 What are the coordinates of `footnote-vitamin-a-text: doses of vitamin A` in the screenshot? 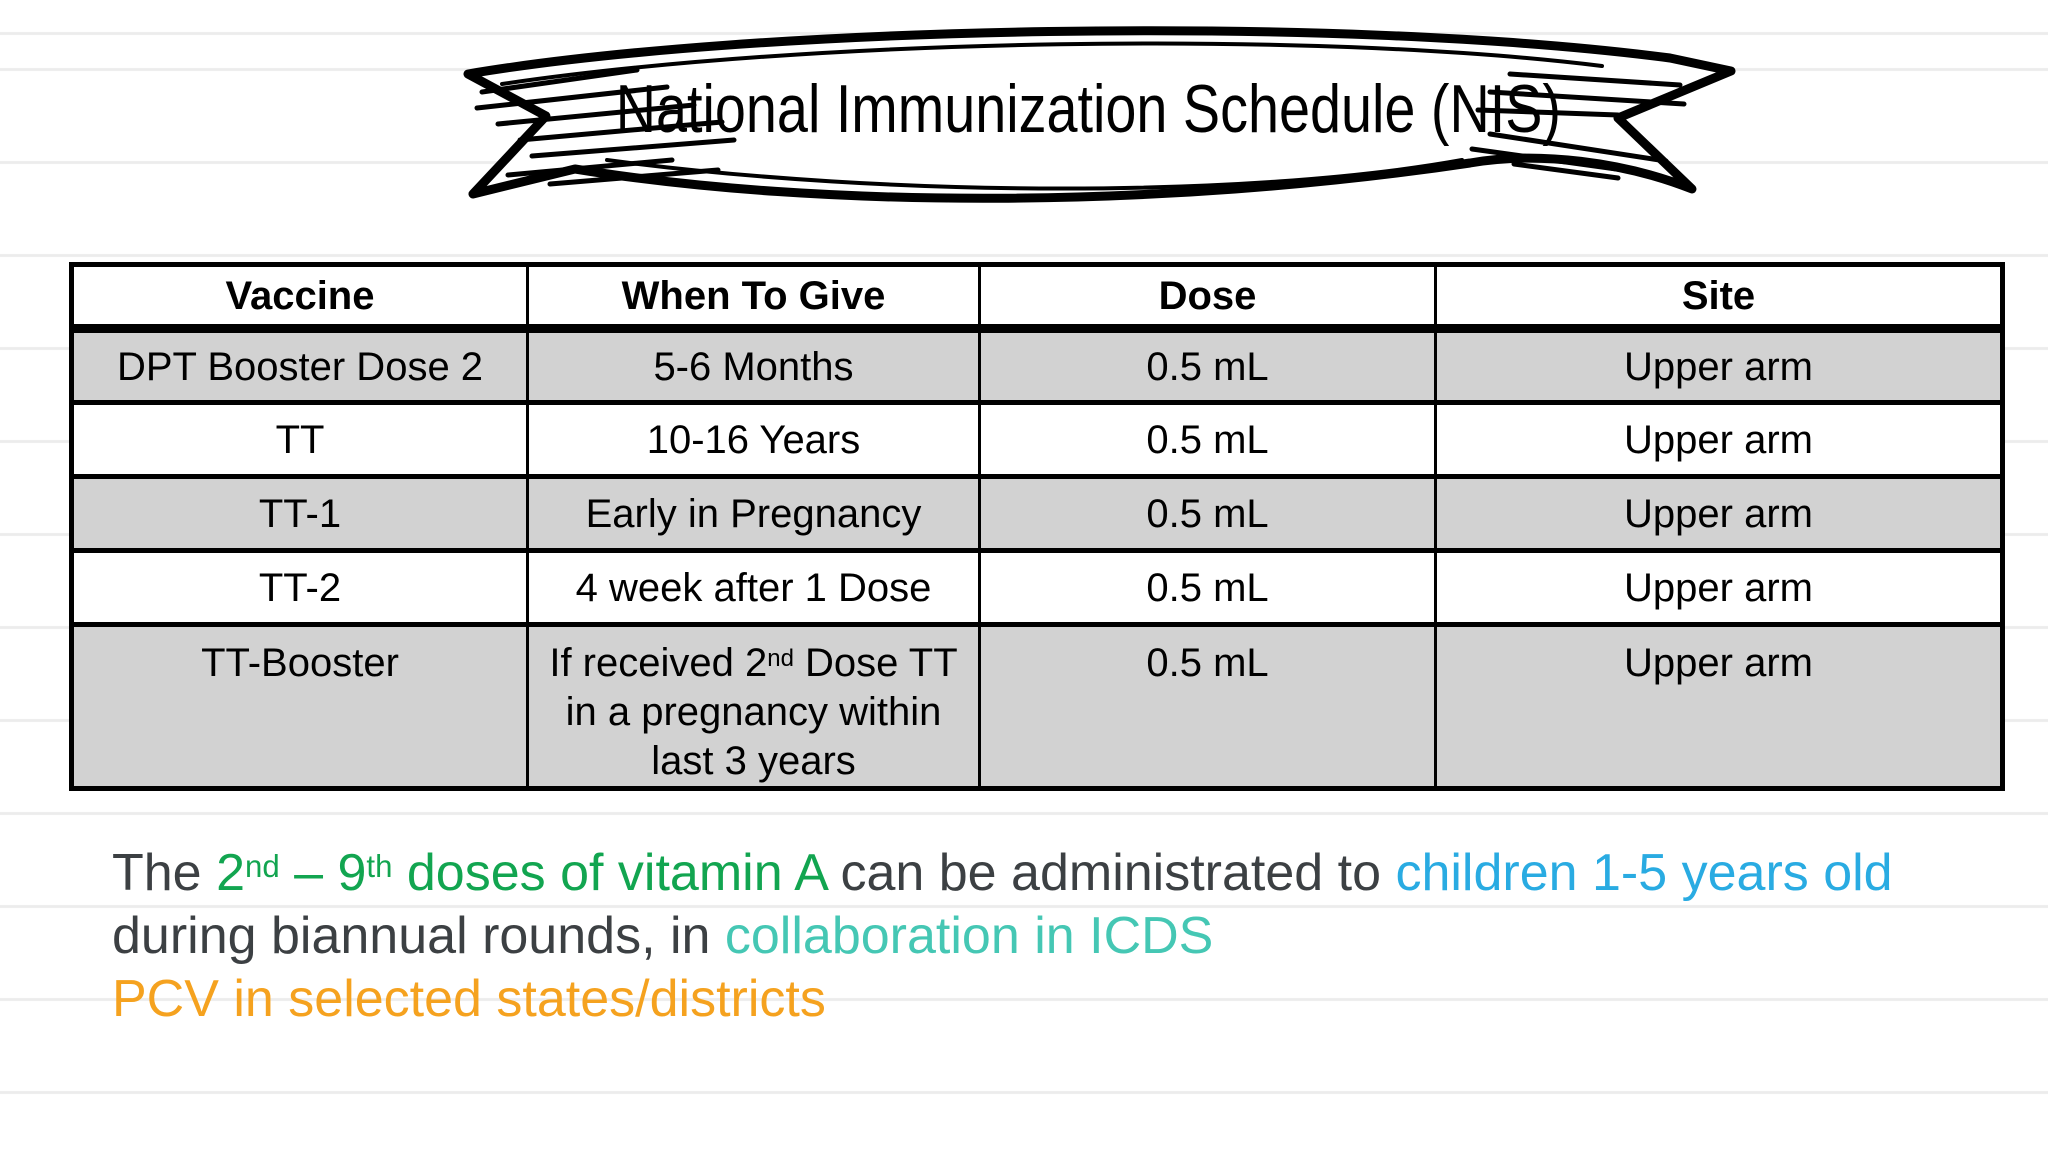 It's located at (609, 873).